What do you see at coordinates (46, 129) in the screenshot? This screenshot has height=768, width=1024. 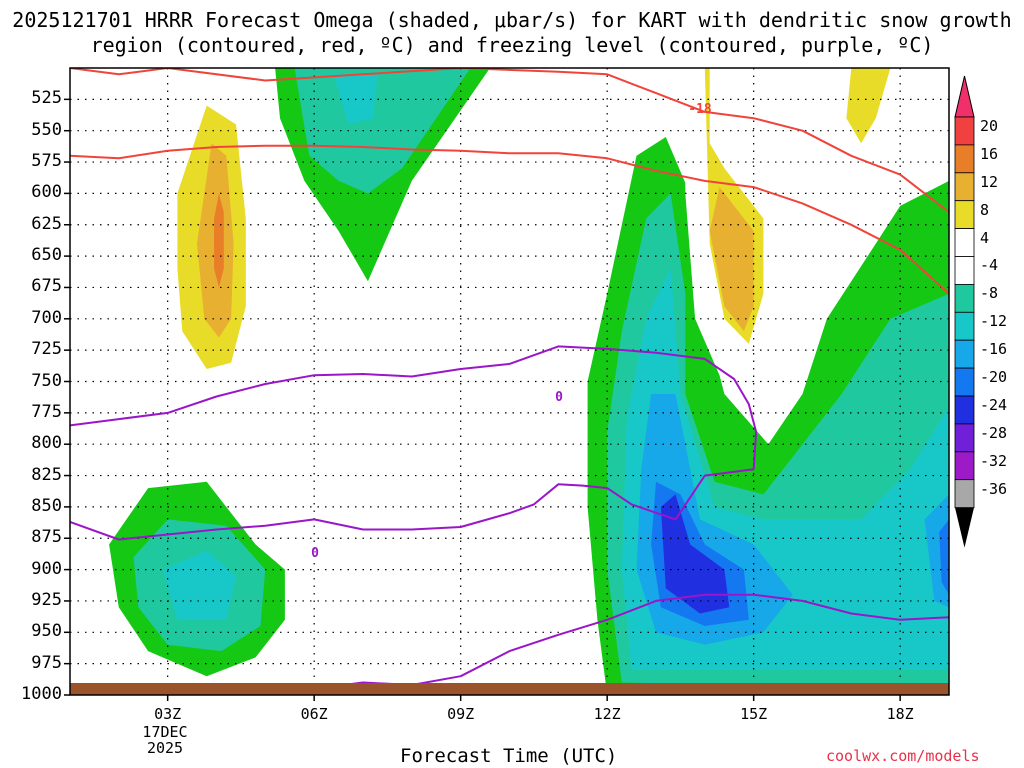 I see `y-tick-label-550: 550` at bounding box center [46, 129].